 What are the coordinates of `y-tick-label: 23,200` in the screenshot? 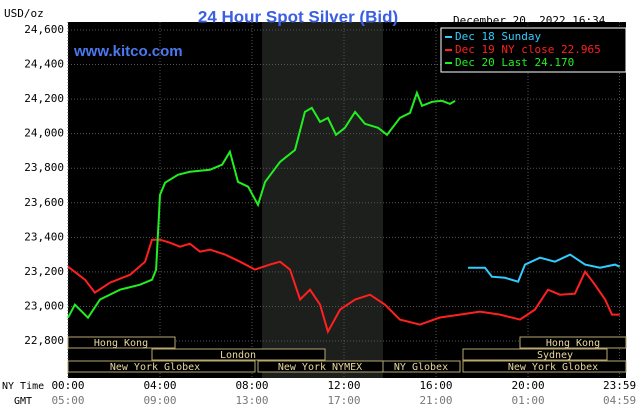 It's located at (44, 271).